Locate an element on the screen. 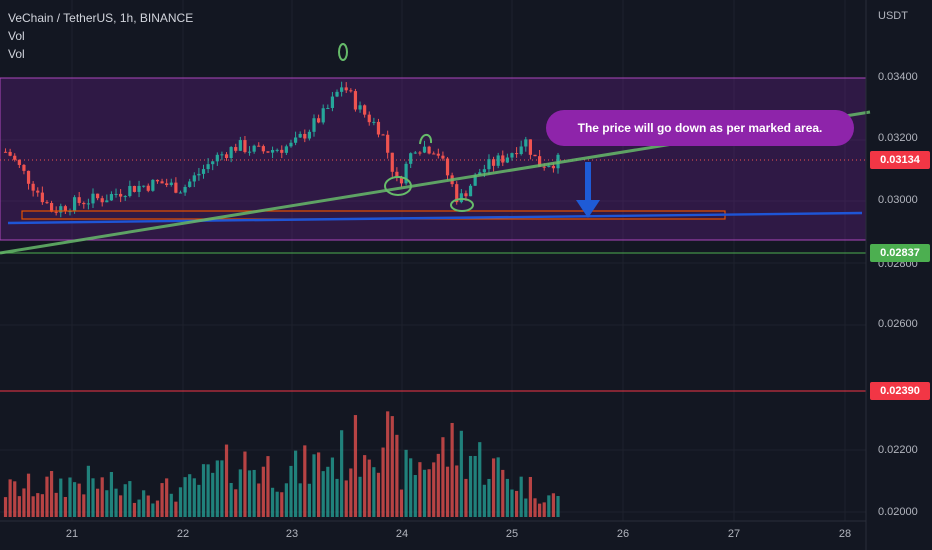 The height and width of the screenshot is (550, 932). currency-label: USDT is located at coordinates (893, 16).